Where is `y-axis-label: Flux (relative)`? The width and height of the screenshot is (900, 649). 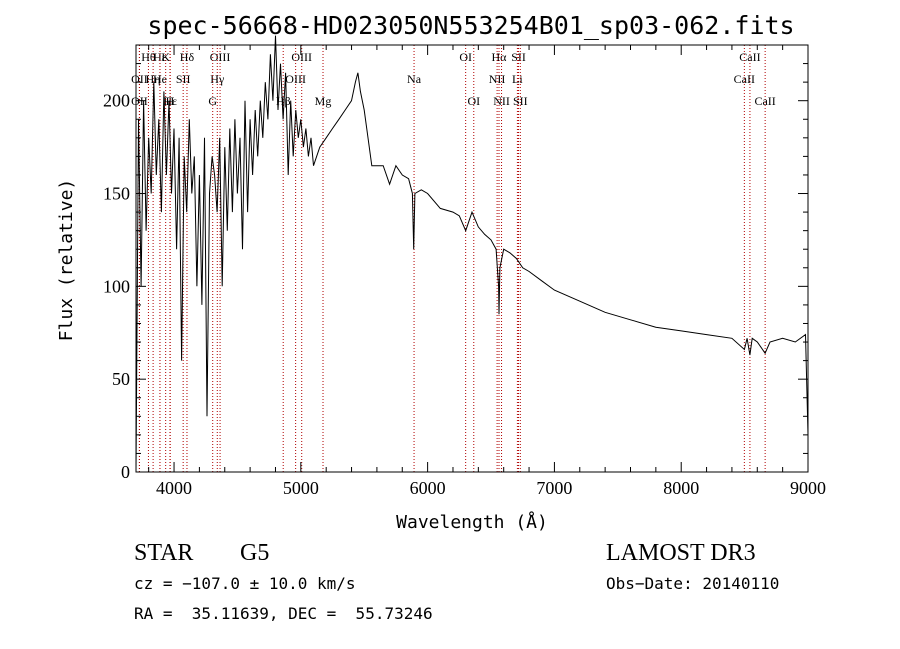
y-axis-label: Flux (relative) is located at coordinates (66, 260).